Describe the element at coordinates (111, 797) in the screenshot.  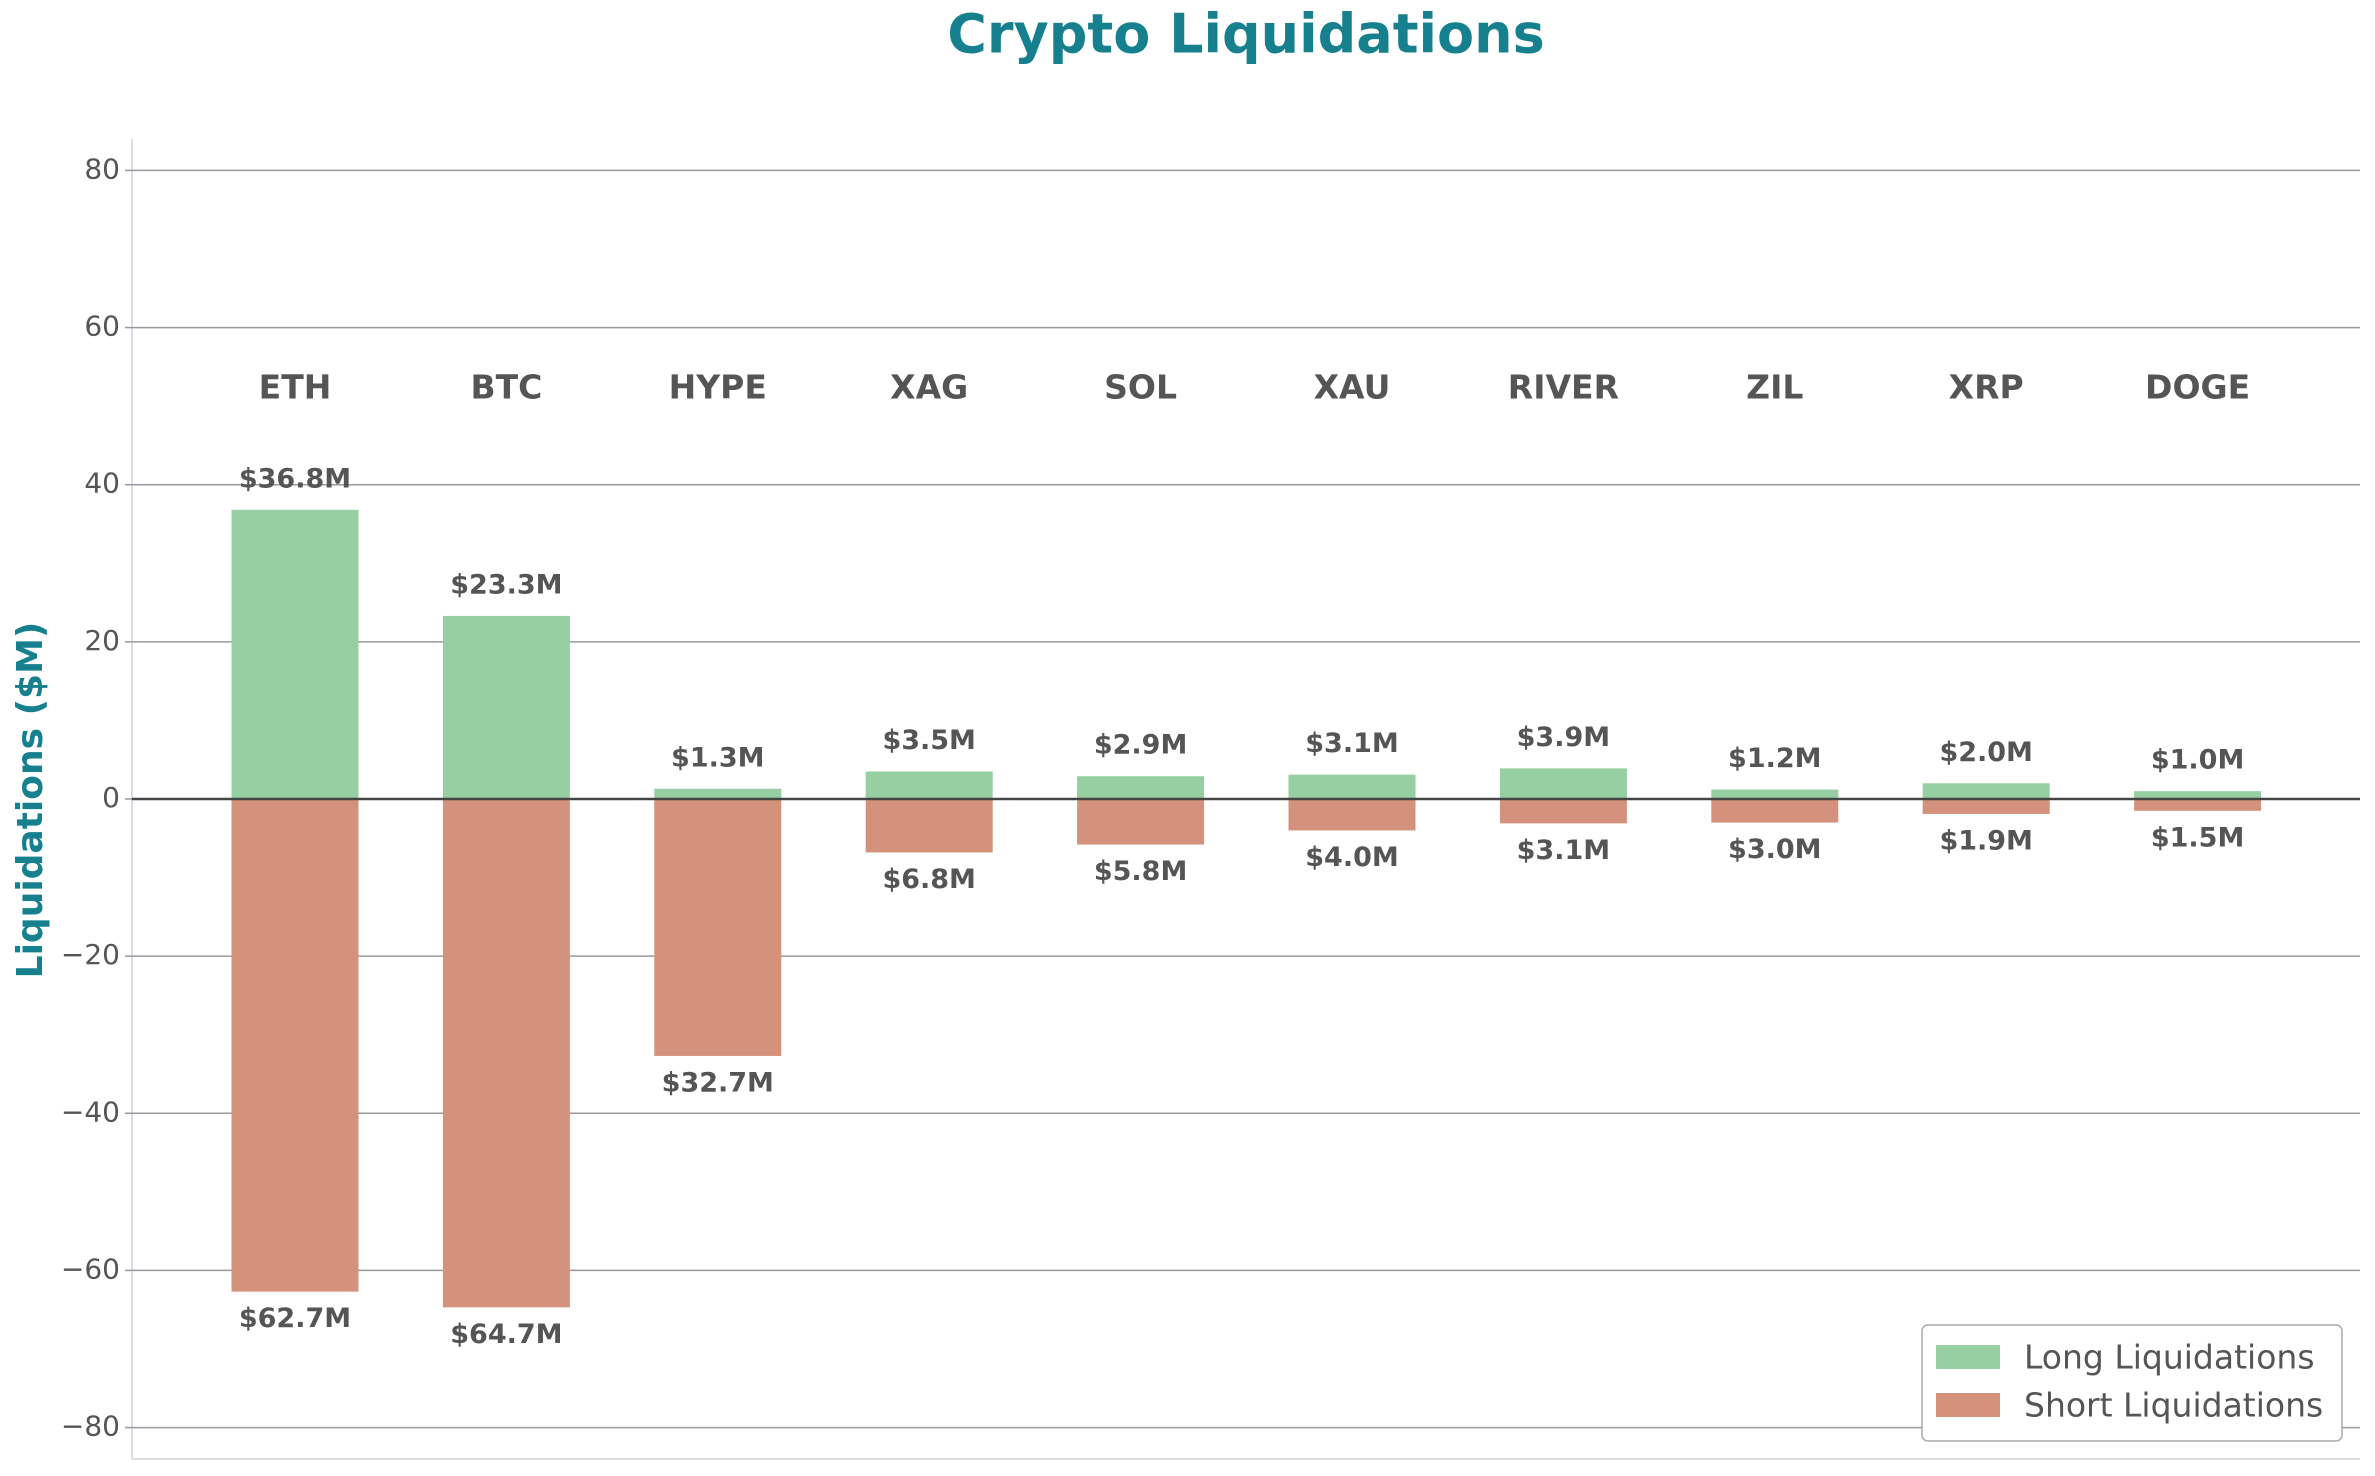
I see `y-tick-label: 0` at that location.